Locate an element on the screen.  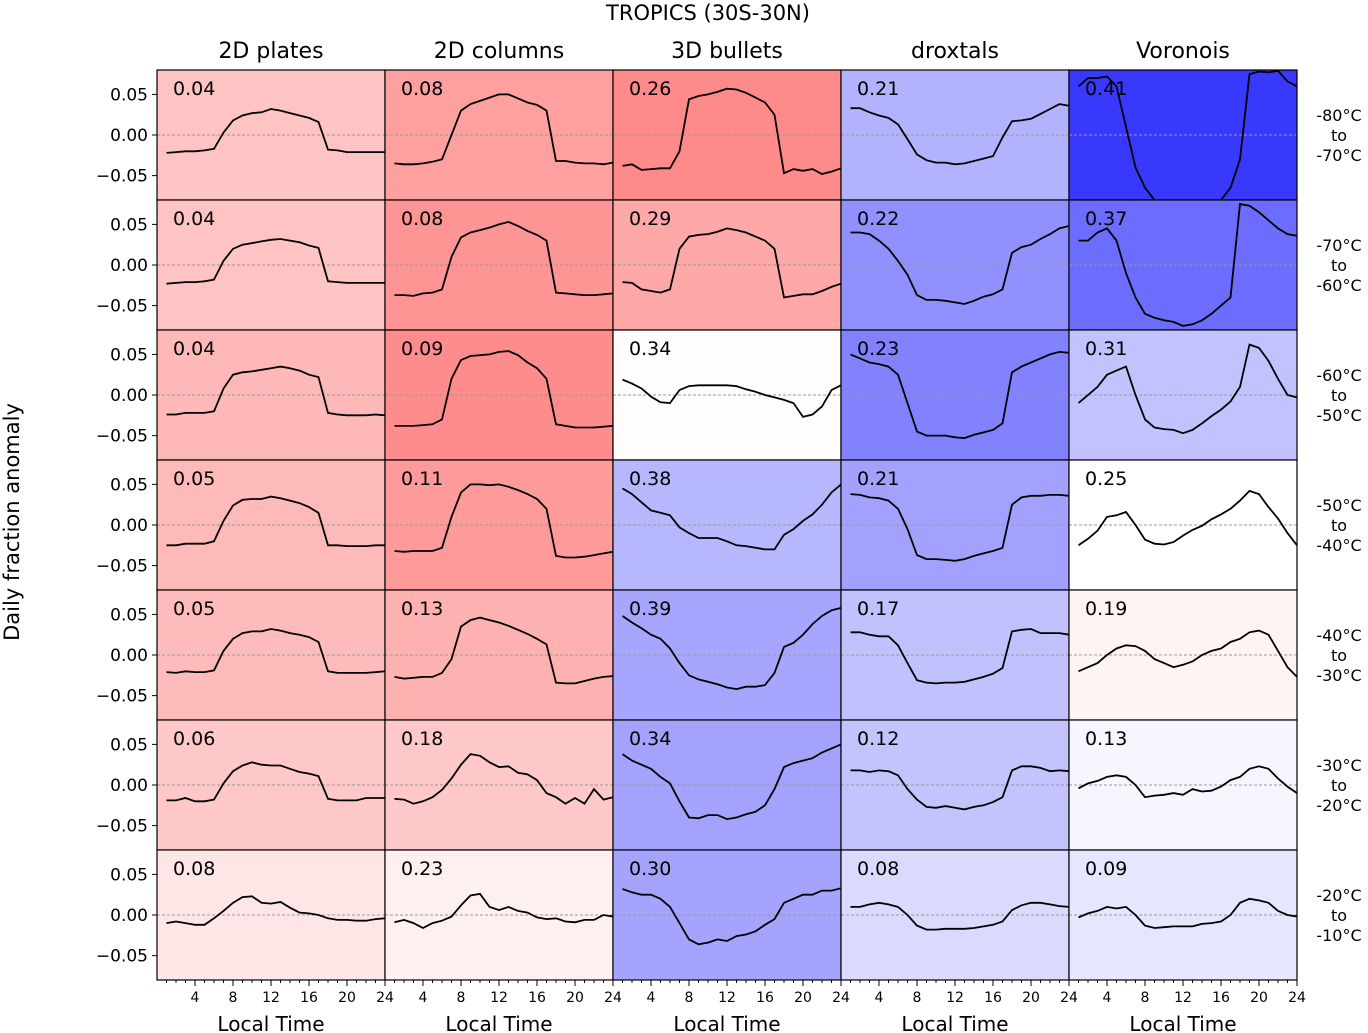
panel-value-label: 0.13 is located at coordinates (422, 609).